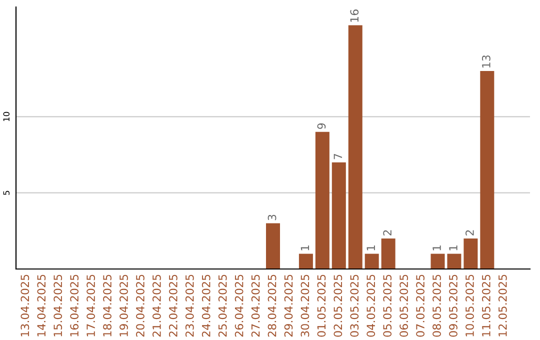 The image size is (540, 340). What do you see at coordinates (107, 305) in the screenshot?
I see `x-tick-label: 18.04.2025` at bounding box center [107, 305].